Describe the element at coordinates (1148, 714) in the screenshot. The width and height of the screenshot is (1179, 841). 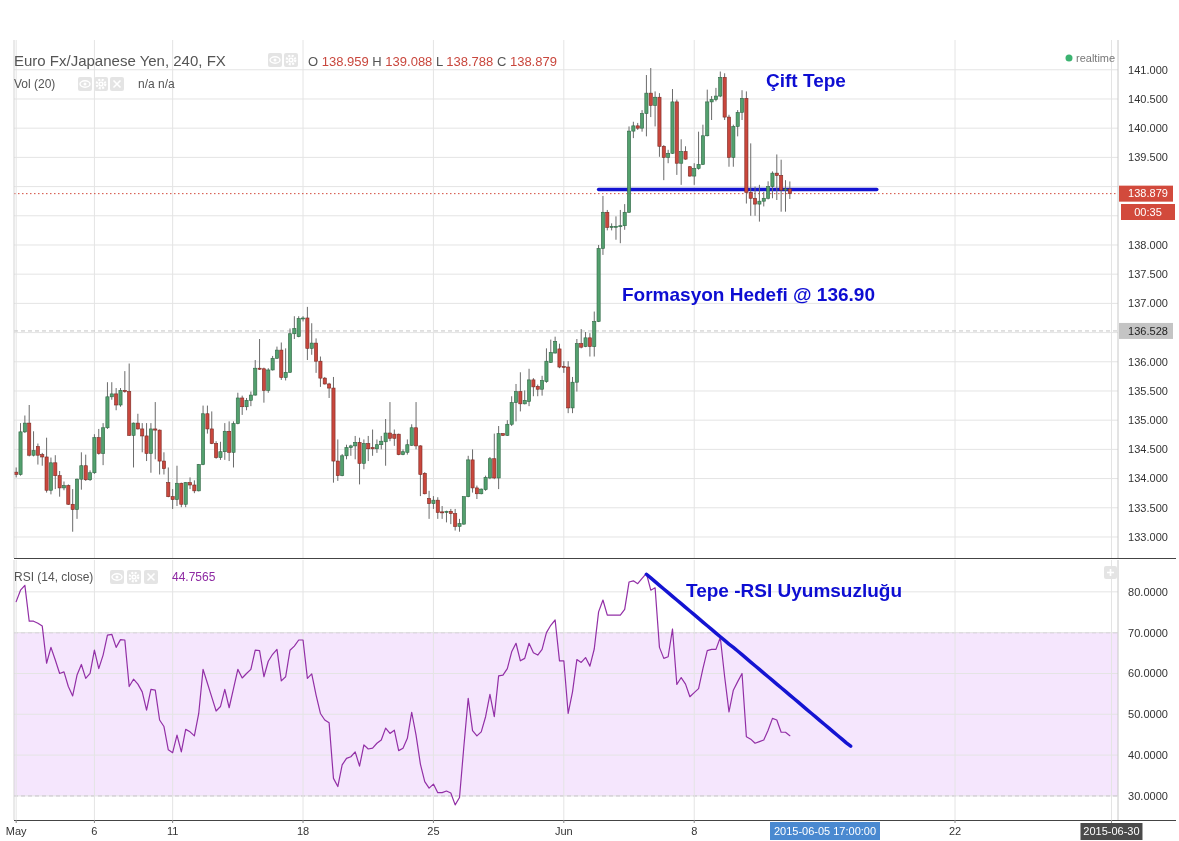
I see `y-tick-label: 50.0000` at that location.